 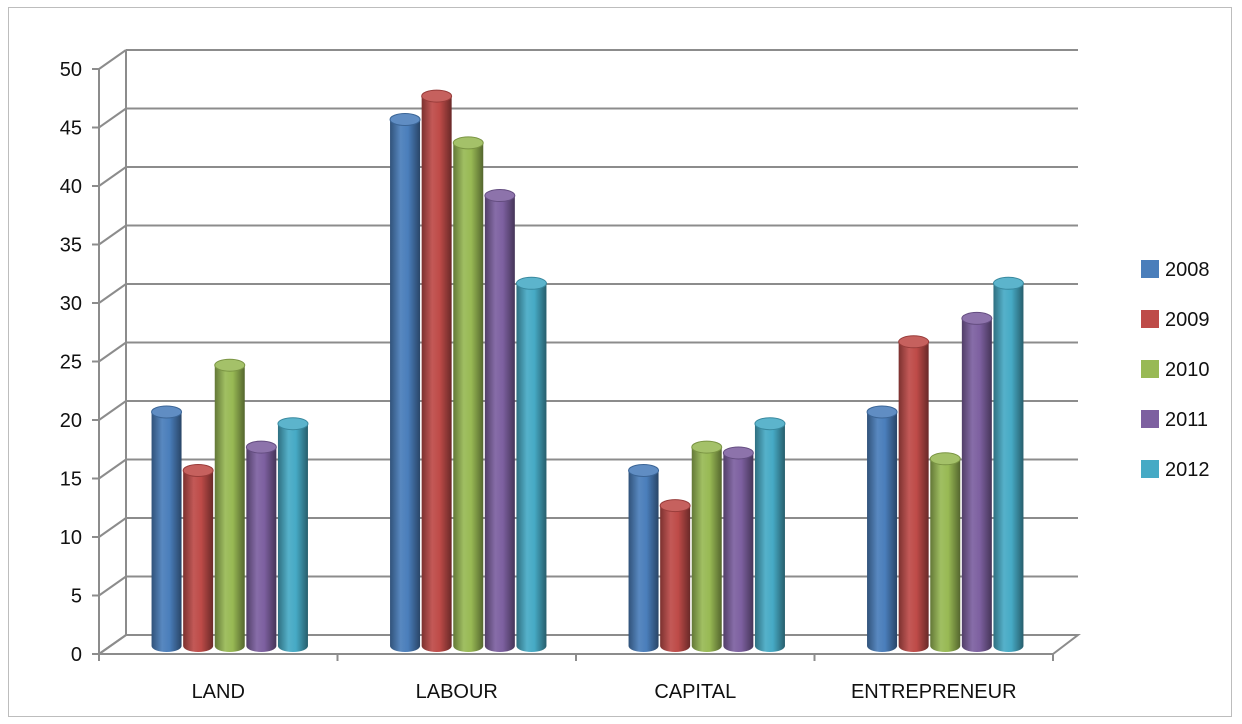 I want to click on category-label: LAND, so click(x=218, y=692).